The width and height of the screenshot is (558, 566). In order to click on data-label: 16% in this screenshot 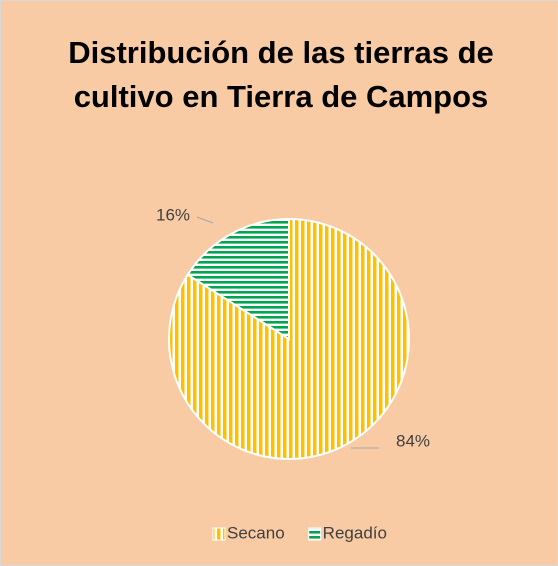, I will do `click(173, 214)`.